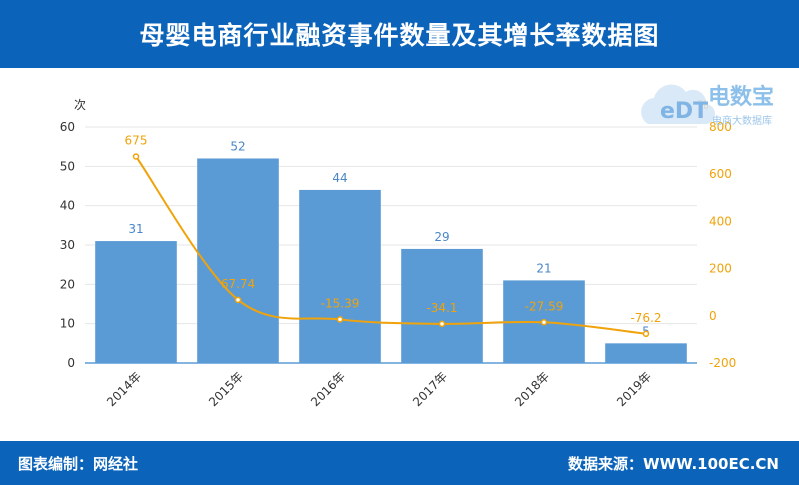  I want to click on bar-data-label: 21, so click(543, 268).